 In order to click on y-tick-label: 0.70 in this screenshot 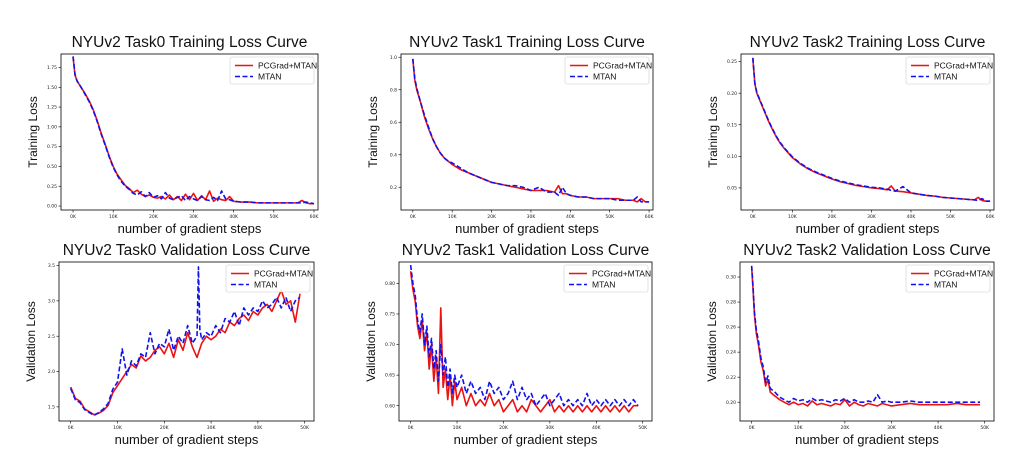, I will do `click(390, 345)`.